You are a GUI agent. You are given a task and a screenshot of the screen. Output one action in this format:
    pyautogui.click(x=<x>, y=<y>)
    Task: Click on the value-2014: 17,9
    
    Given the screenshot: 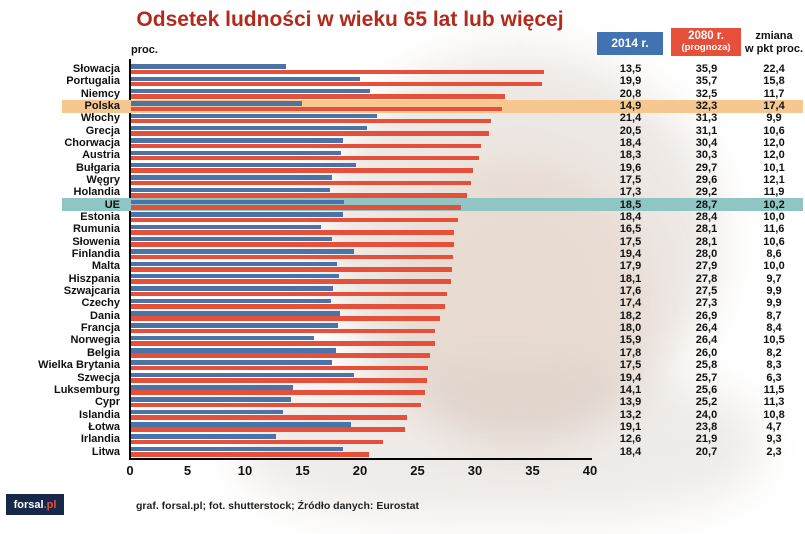 What is the action you would take?
    pyautogui.click(x=630, y=266)
    